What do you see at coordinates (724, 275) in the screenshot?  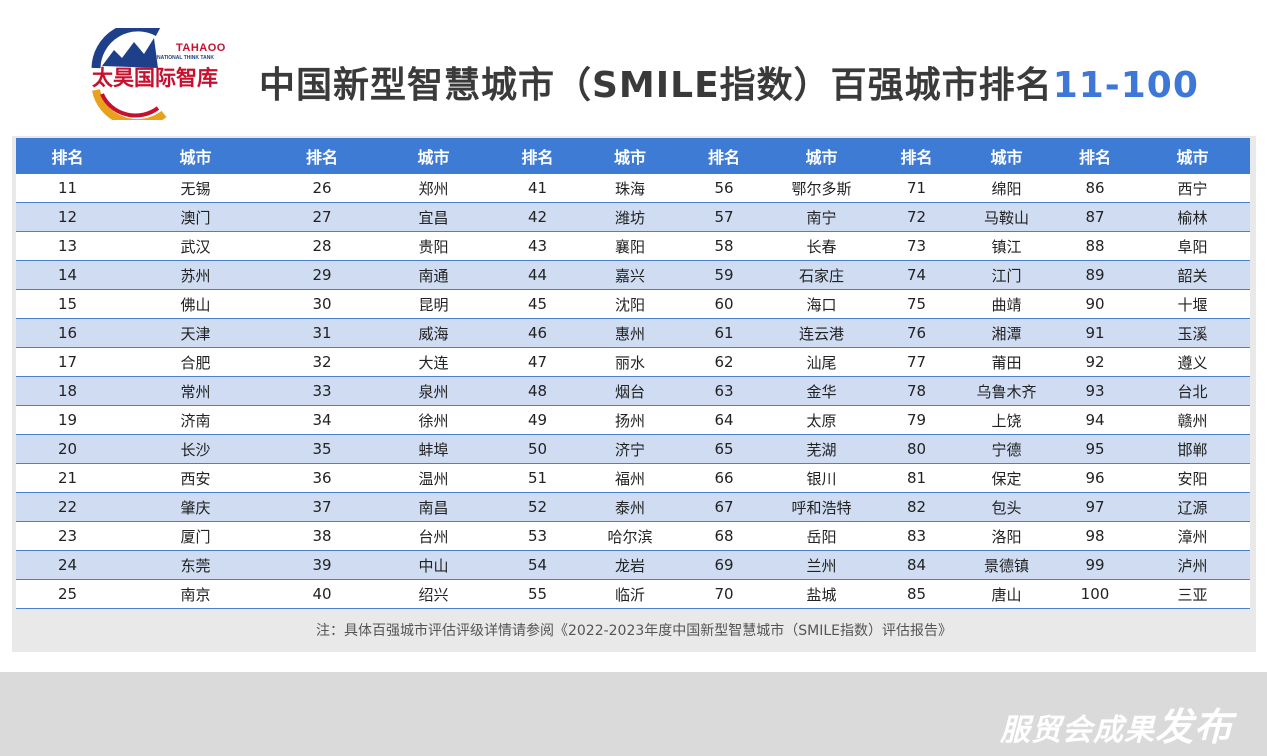 I see `rank-cell: 59` at bounding box center [724, 275].